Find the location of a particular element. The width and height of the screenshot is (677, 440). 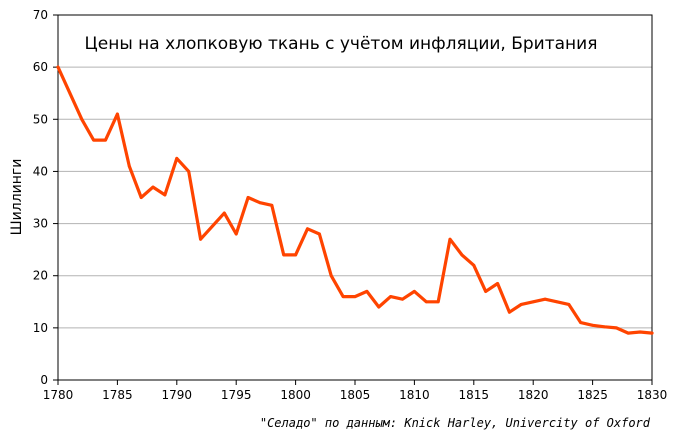

y-tick-label: 10 is located at coordinates (40, 328).